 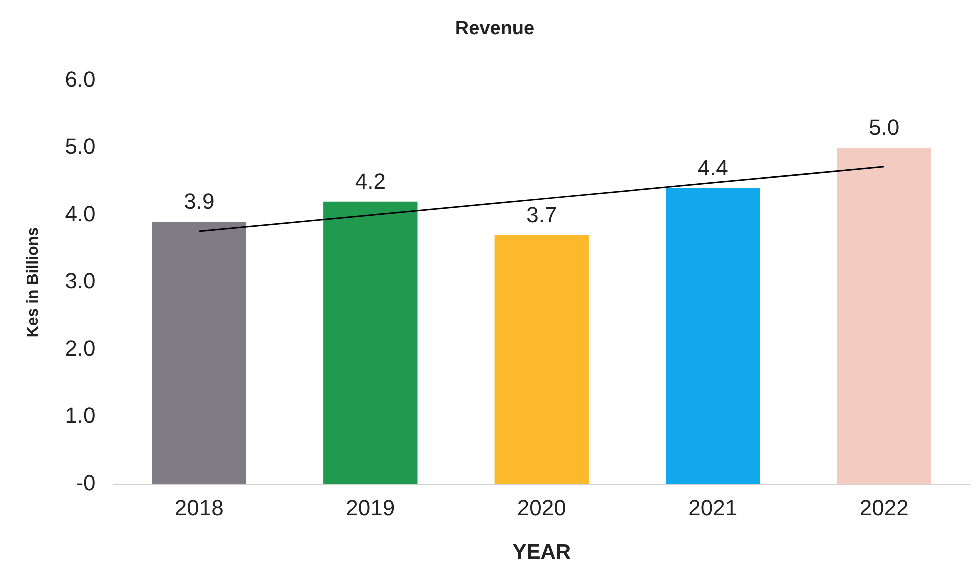 What do you see at coordinates (80, 415) in the screenshot?
I see `y-tick-label: 1.0` at bounding box center [80, 415].